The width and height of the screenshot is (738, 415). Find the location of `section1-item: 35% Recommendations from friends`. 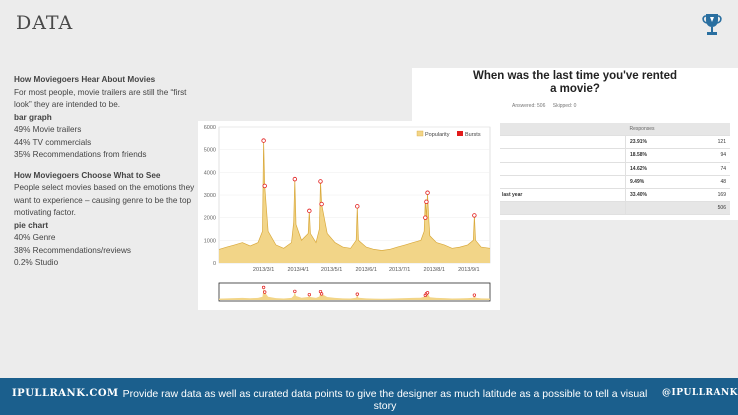

section1-item: 35% Recommendations from friends is located at coordinates (80, 154).